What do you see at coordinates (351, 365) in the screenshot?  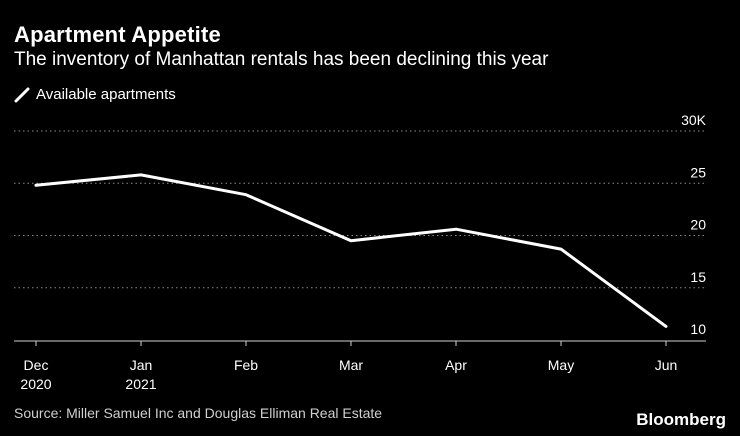 I see `x-tick-label-3-0: Mar` at bounding box center [351, 365].